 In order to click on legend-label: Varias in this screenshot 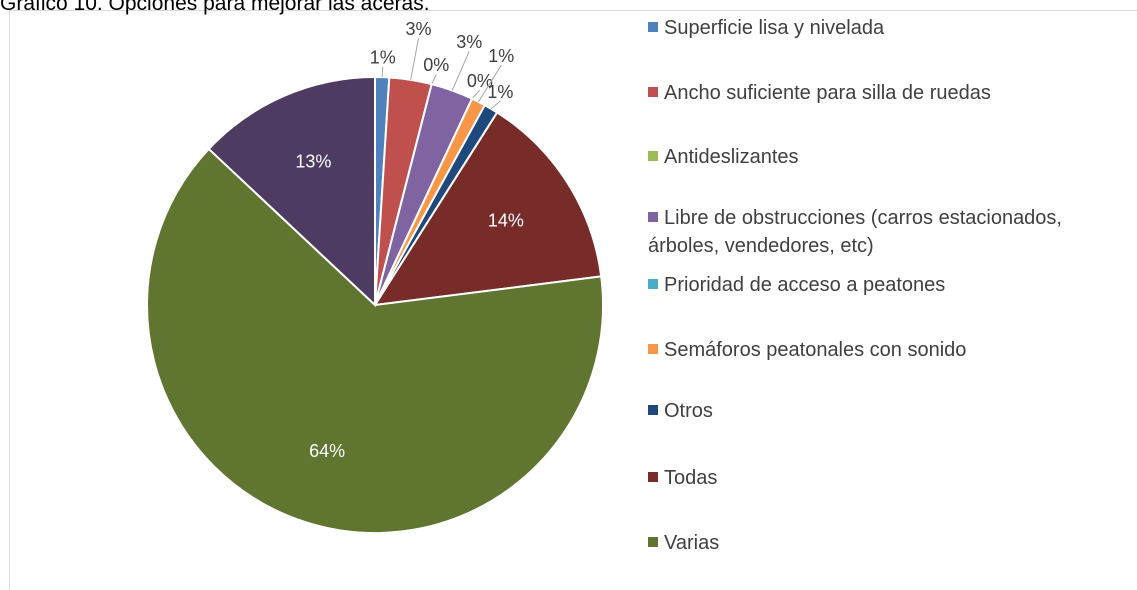, I will do `click(692, 543)`.